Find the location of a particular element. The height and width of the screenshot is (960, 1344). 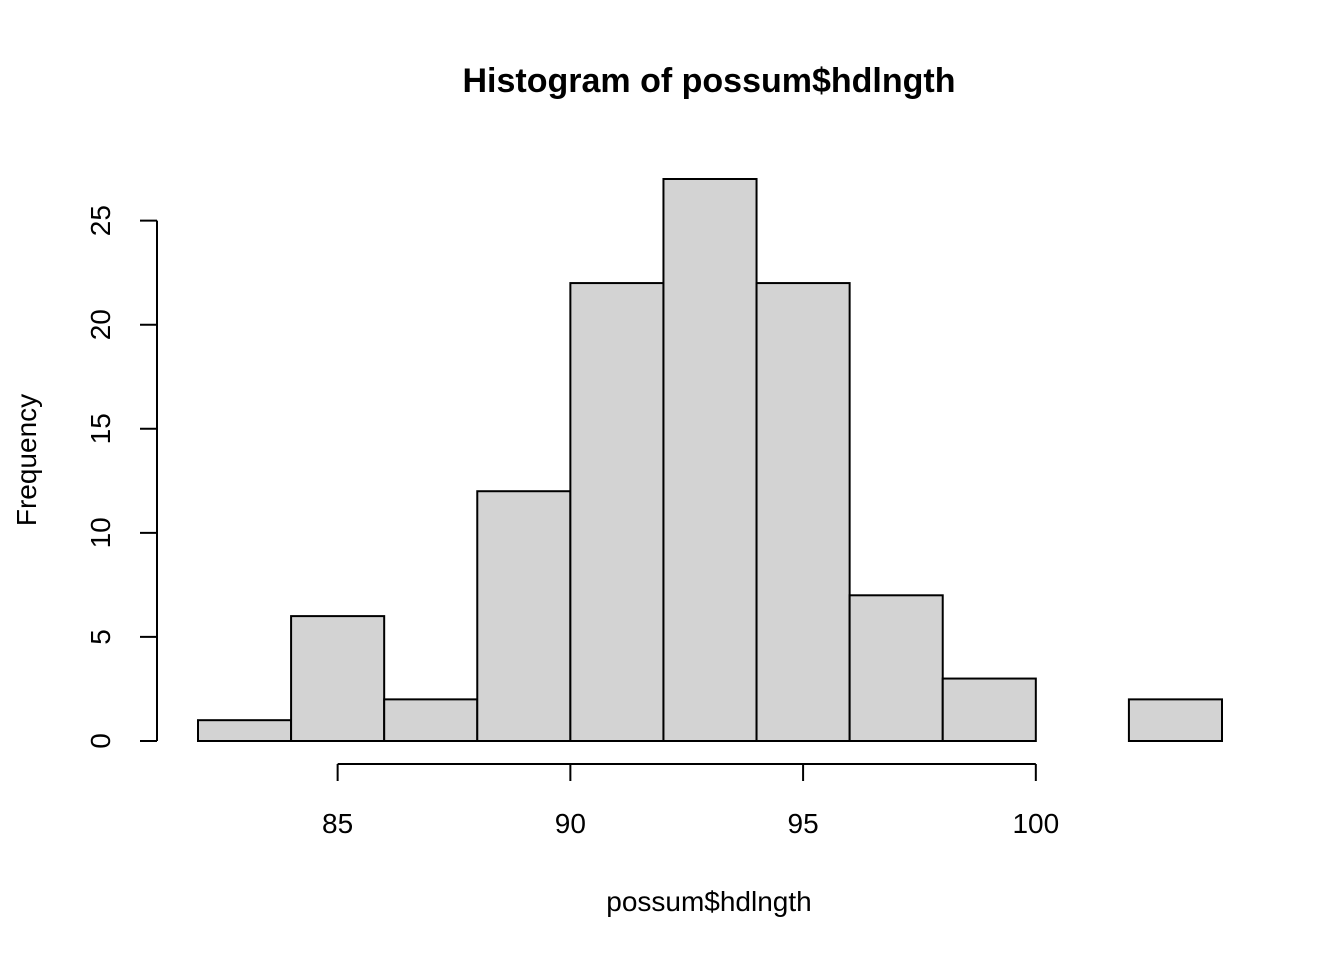

y-tick-label: 0 is located at coordinates (100, 741).